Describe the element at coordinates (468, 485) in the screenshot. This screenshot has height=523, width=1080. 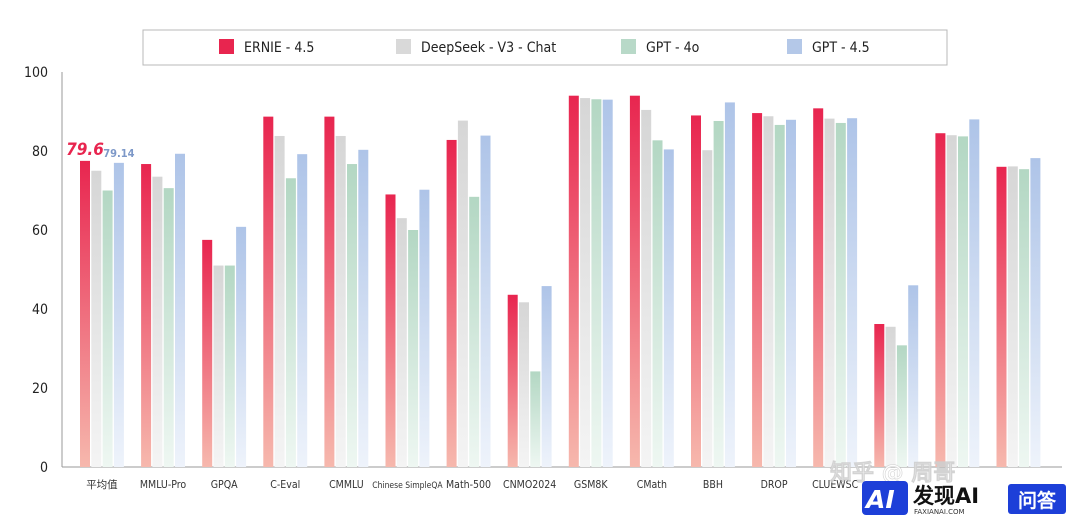
I see `x-tick-label-6: Math-500` at that location.